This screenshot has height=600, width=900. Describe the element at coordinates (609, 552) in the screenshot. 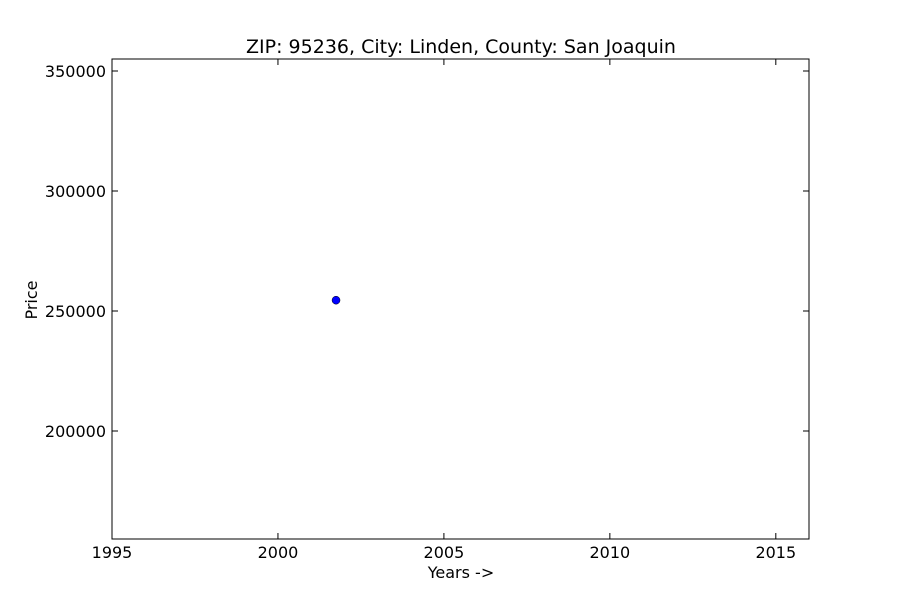

I see `x-tick-label: 2010` at that location.